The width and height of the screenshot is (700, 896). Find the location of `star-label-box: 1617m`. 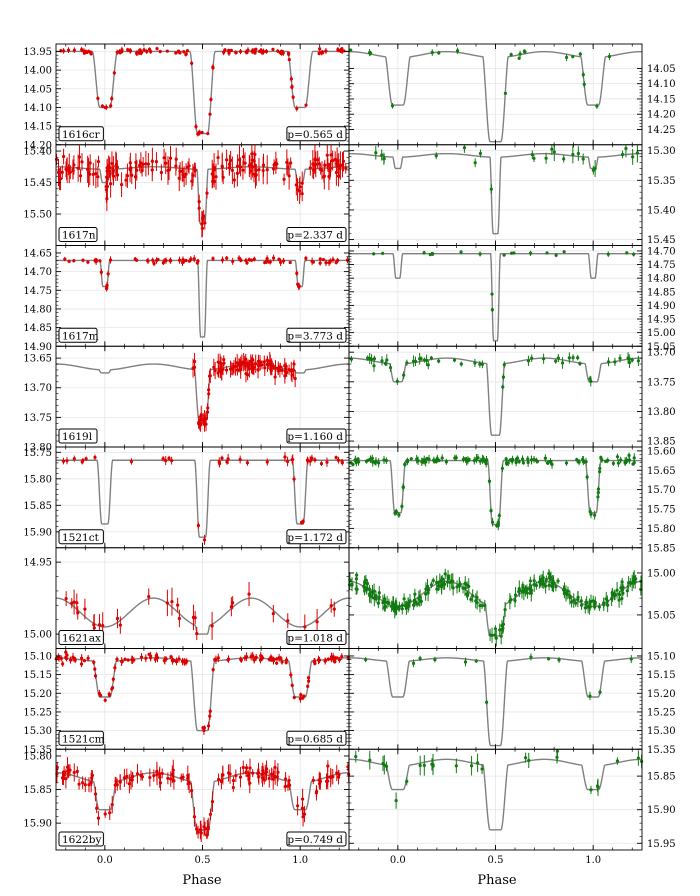

star-label-box: 1617m is located at coordinates (78, 335).